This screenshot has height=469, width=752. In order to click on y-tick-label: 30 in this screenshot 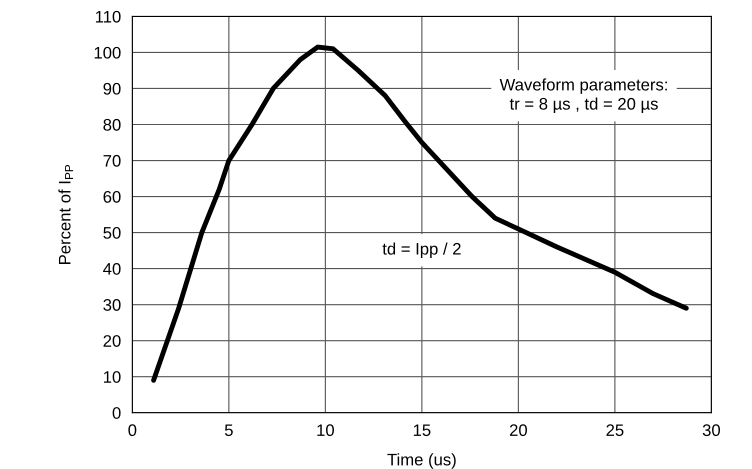, I will do `click(112, 305)`.